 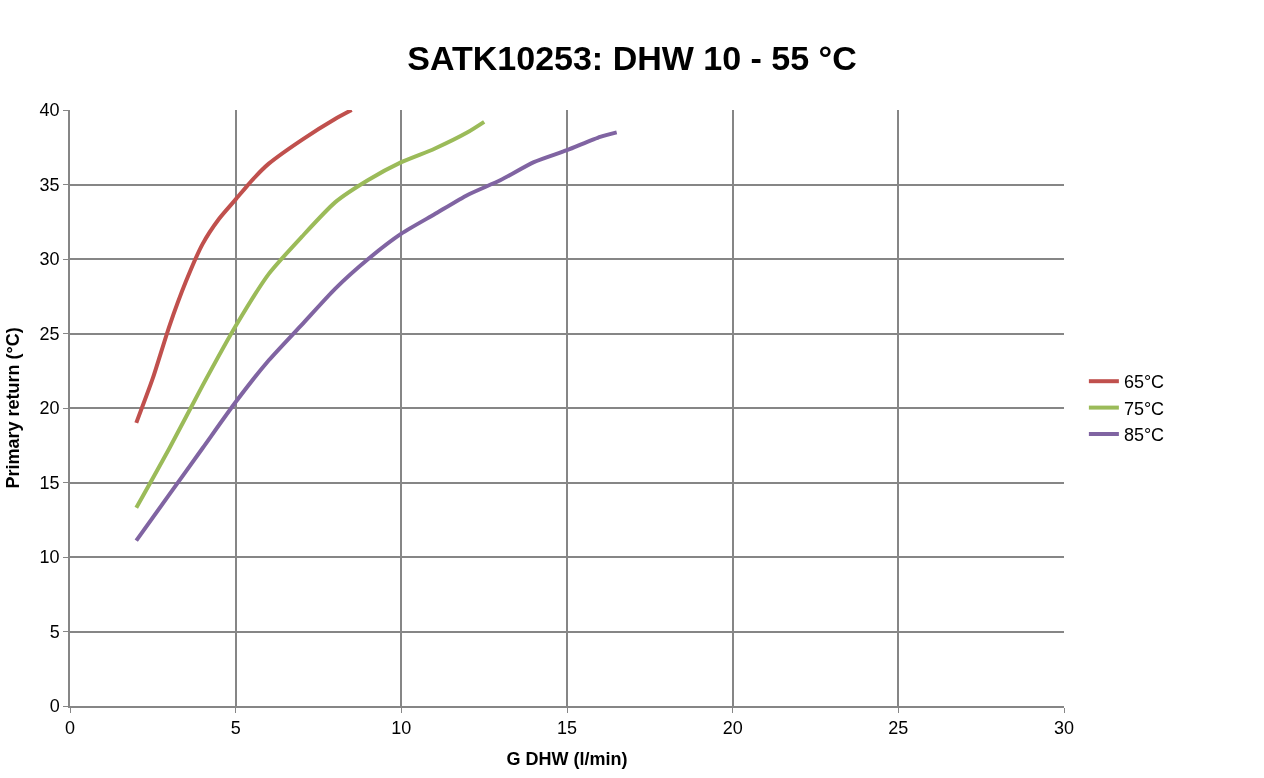 What do you see at coordinates (1144, 382) in the screenshot?
I see `legend-label: 65°C` at bounding box center [1144, 382].